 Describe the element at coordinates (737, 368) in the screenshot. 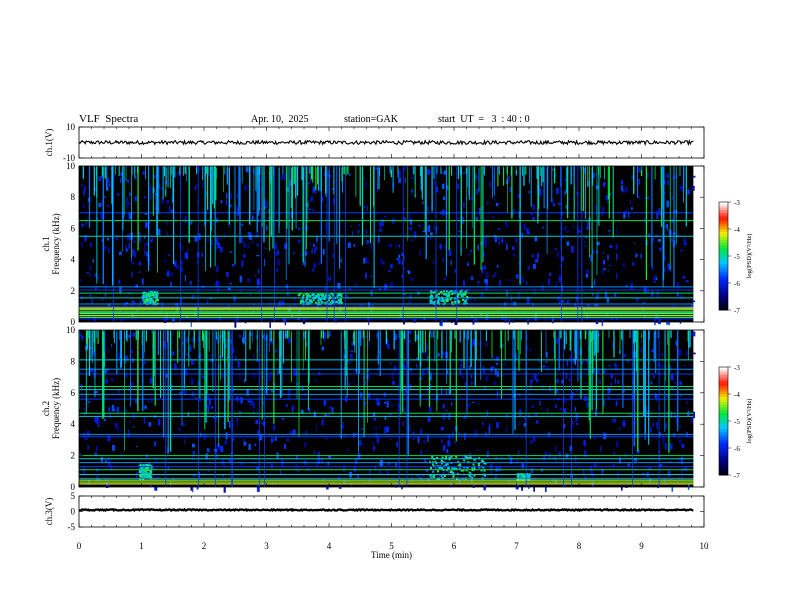

I see `colorbar-tick-label: -3` at that location.